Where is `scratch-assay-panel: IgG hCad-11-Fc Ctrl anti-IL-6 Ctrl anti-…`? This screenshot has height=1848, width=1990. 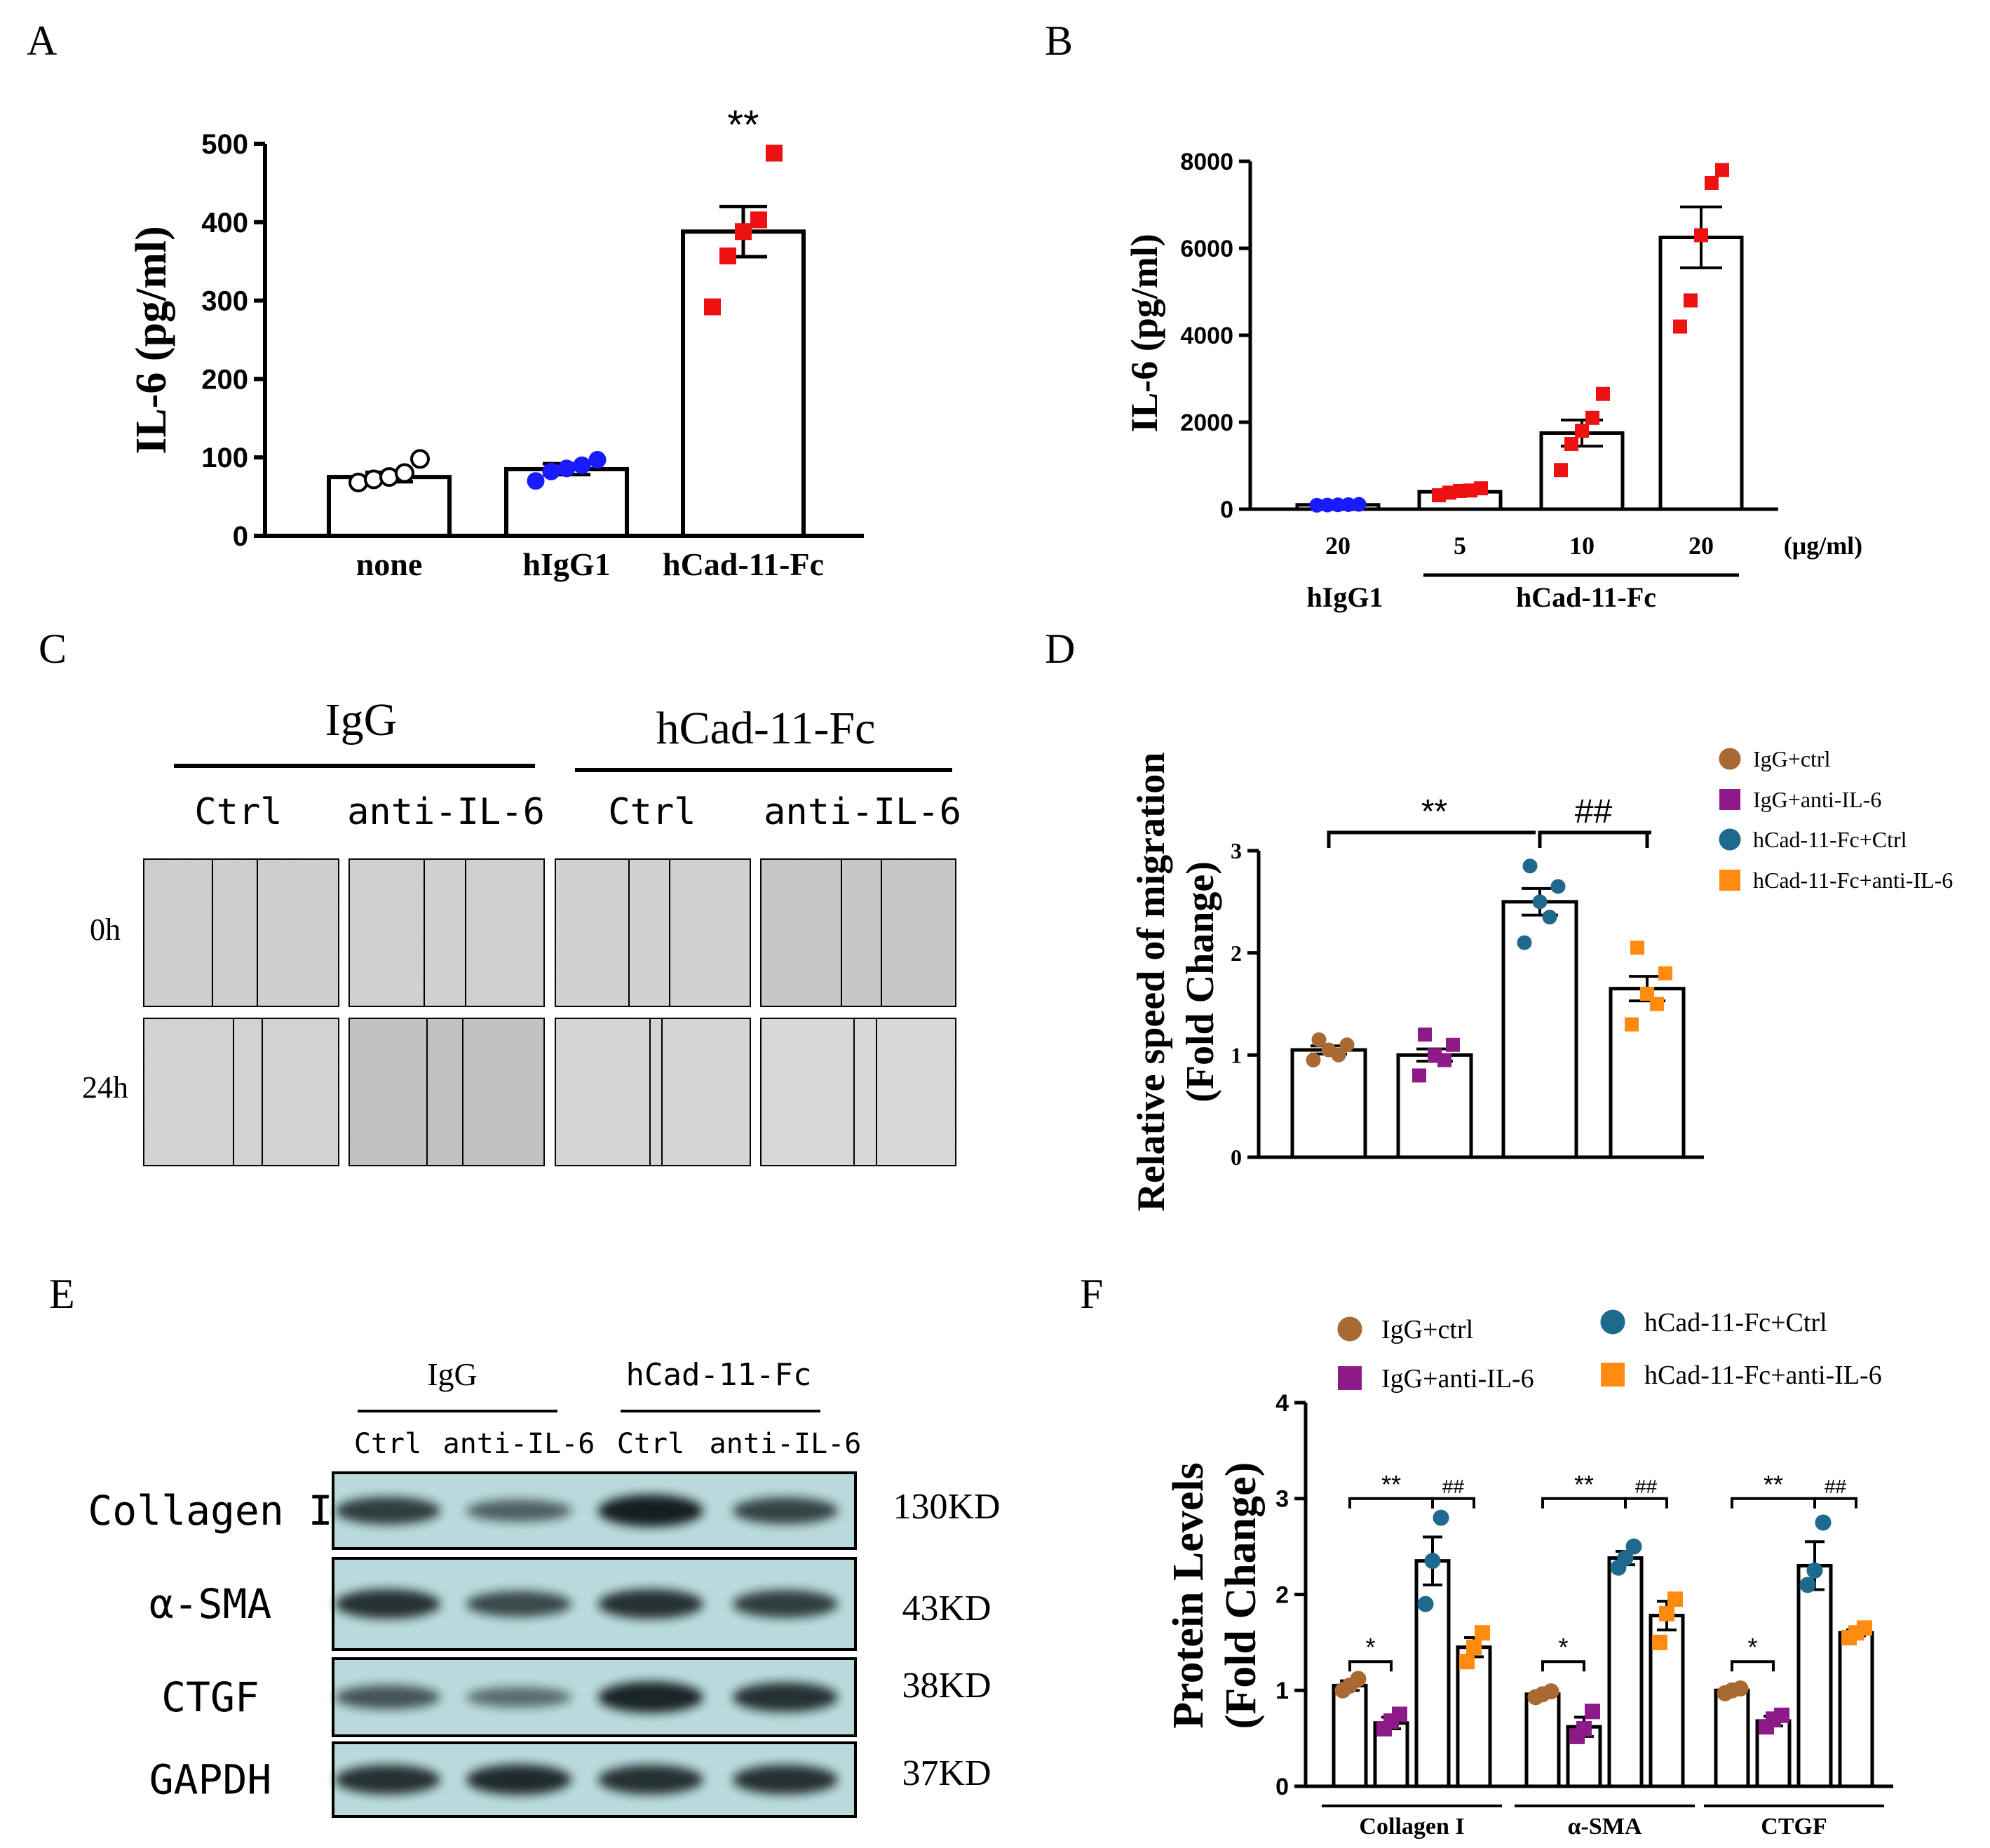
scratch-assay-panel: IgG hCad-11-Fc Ctrl anti-IL-6 Ctrl anti-… is located at coordinates (521, 930).